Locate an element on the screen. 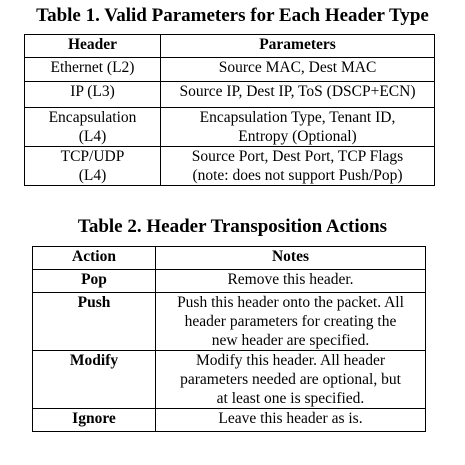 This screenshot has width=465, height=465. notes-cell: Remove this header. is located at coordinates (290, 281).